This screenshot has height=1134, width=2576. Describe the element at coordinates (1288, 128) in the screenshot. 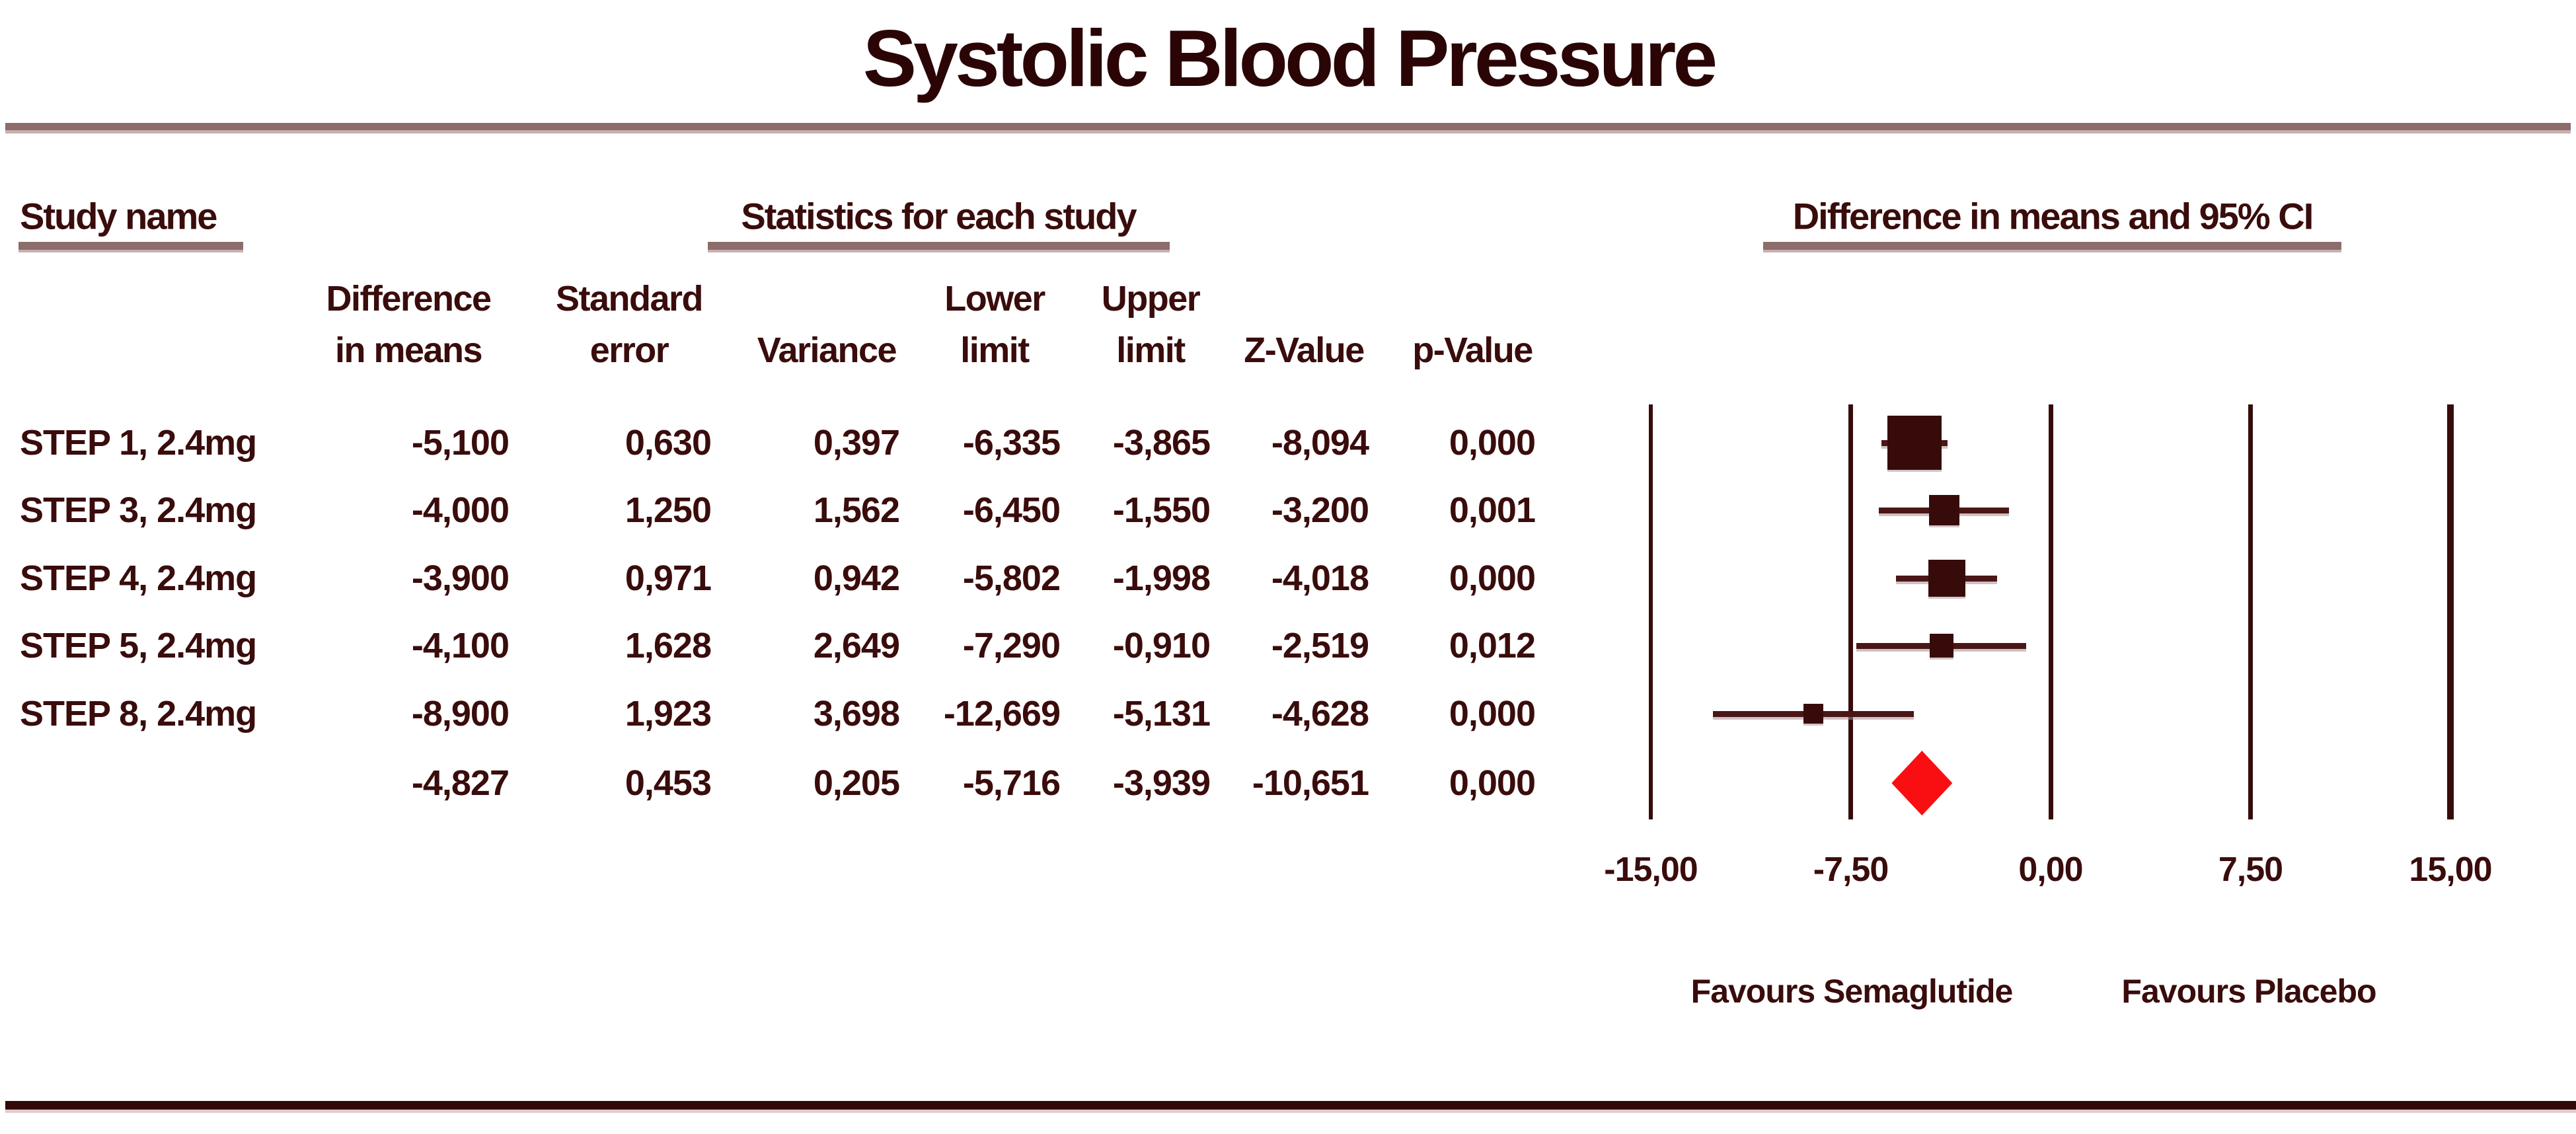

I see `top-rule` at that location.